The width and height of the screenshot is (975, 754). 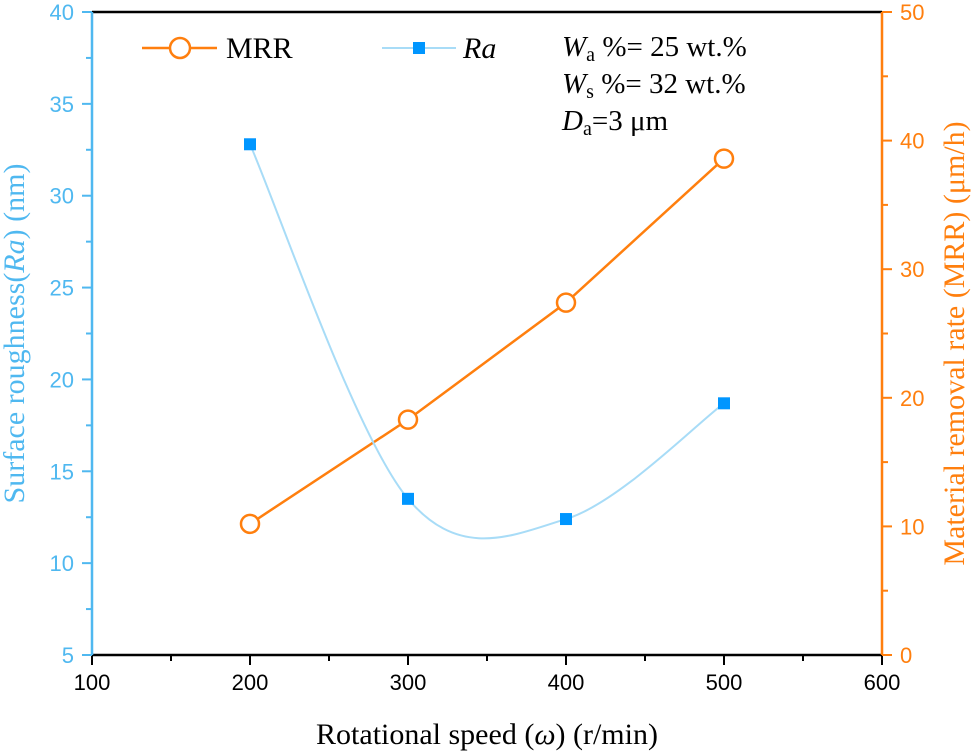 What do you see at coordinates (62, 563) in the screenshot?
I see `y-left-tick-label: 10` at bounding box center [62, 563].